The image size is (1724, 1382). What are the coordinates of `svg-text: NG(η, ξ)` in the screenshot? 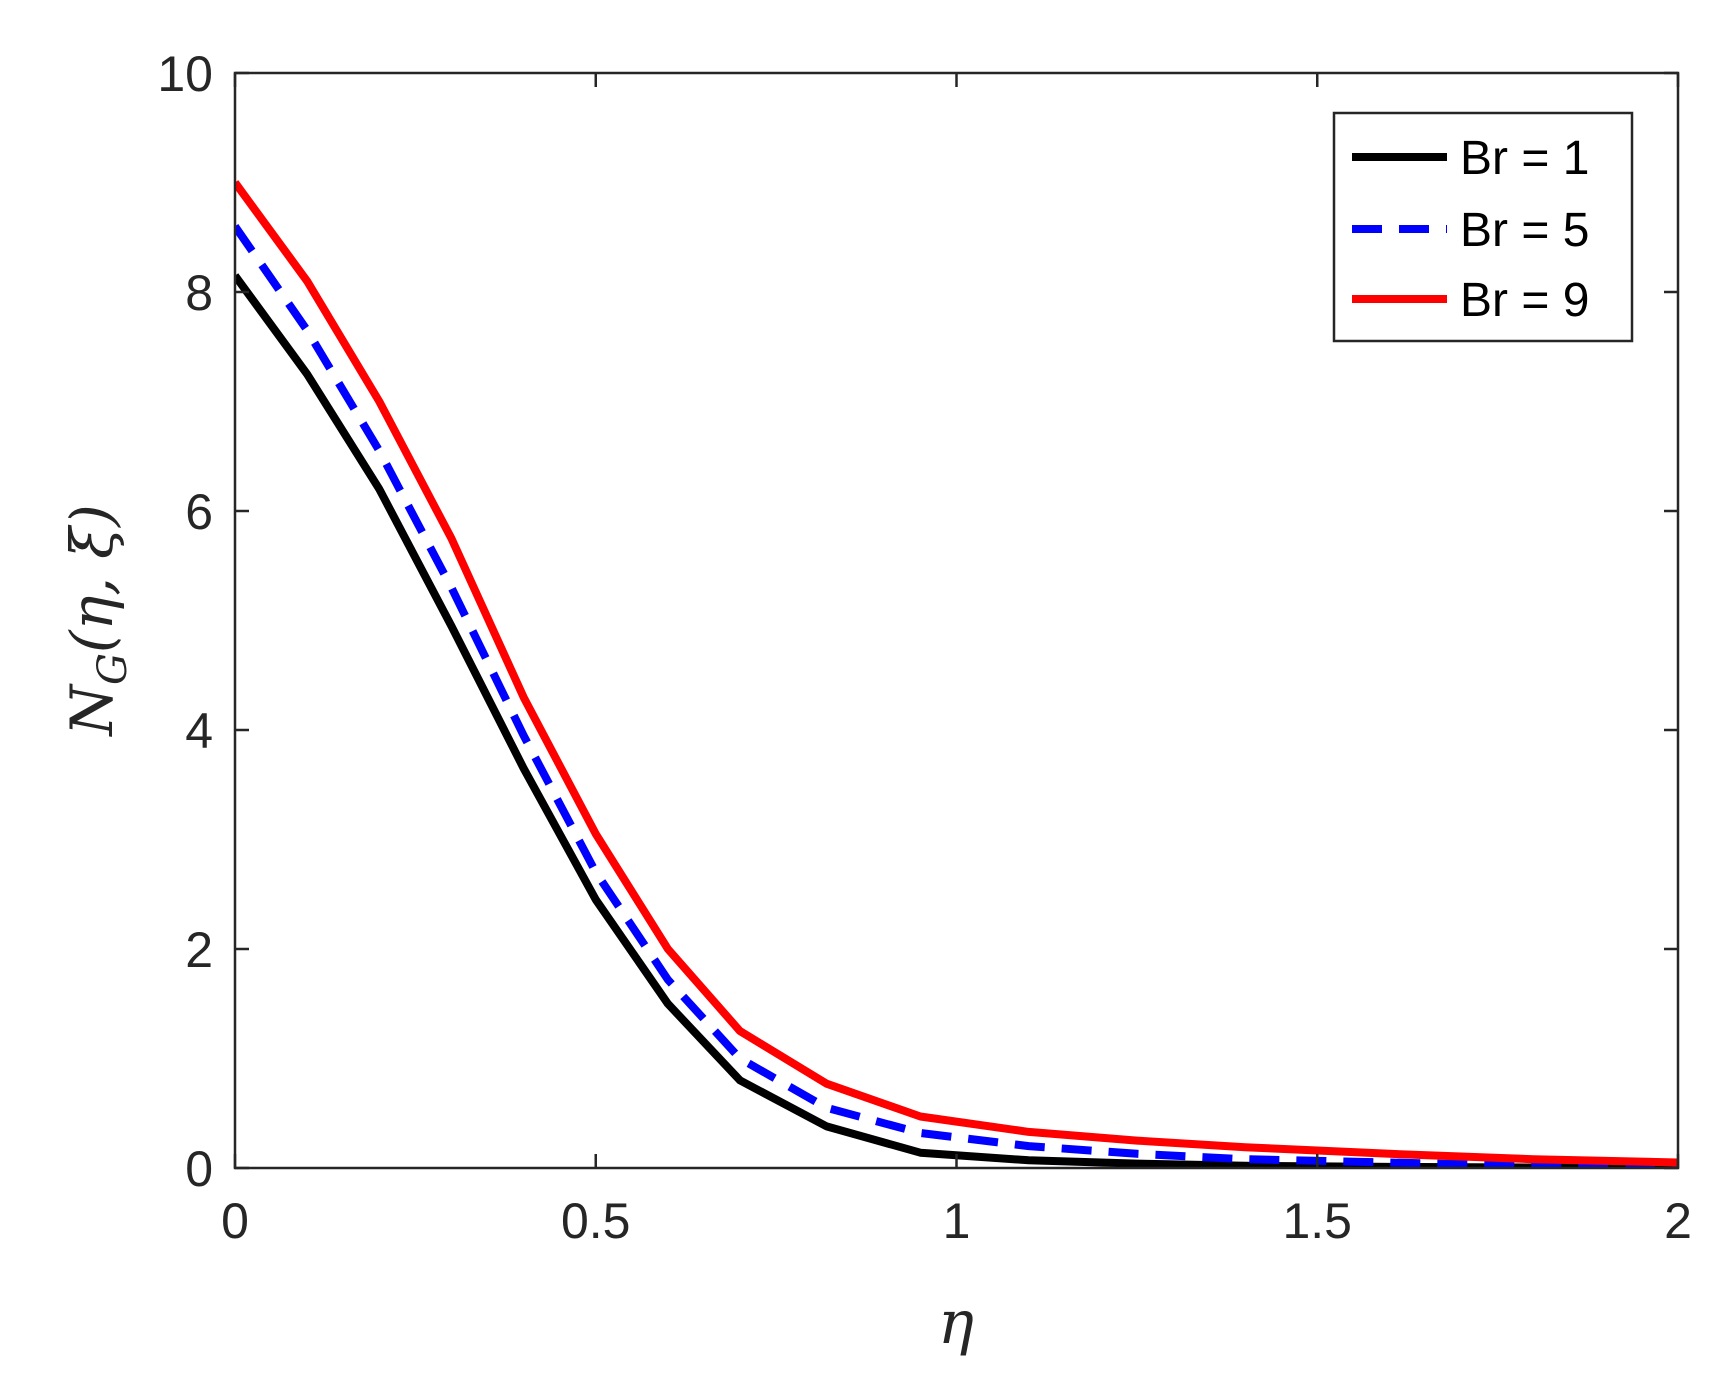 It's located at (97, 621).